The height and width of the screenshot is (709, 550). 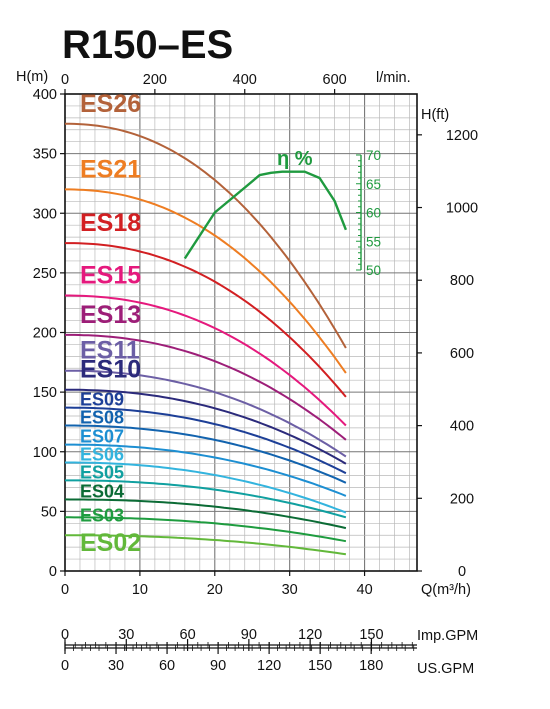 What do you see at coordinates (462, 499) in the screenshot?
I see `y-right-tick-label: 200` at bounding box center [462, 499].